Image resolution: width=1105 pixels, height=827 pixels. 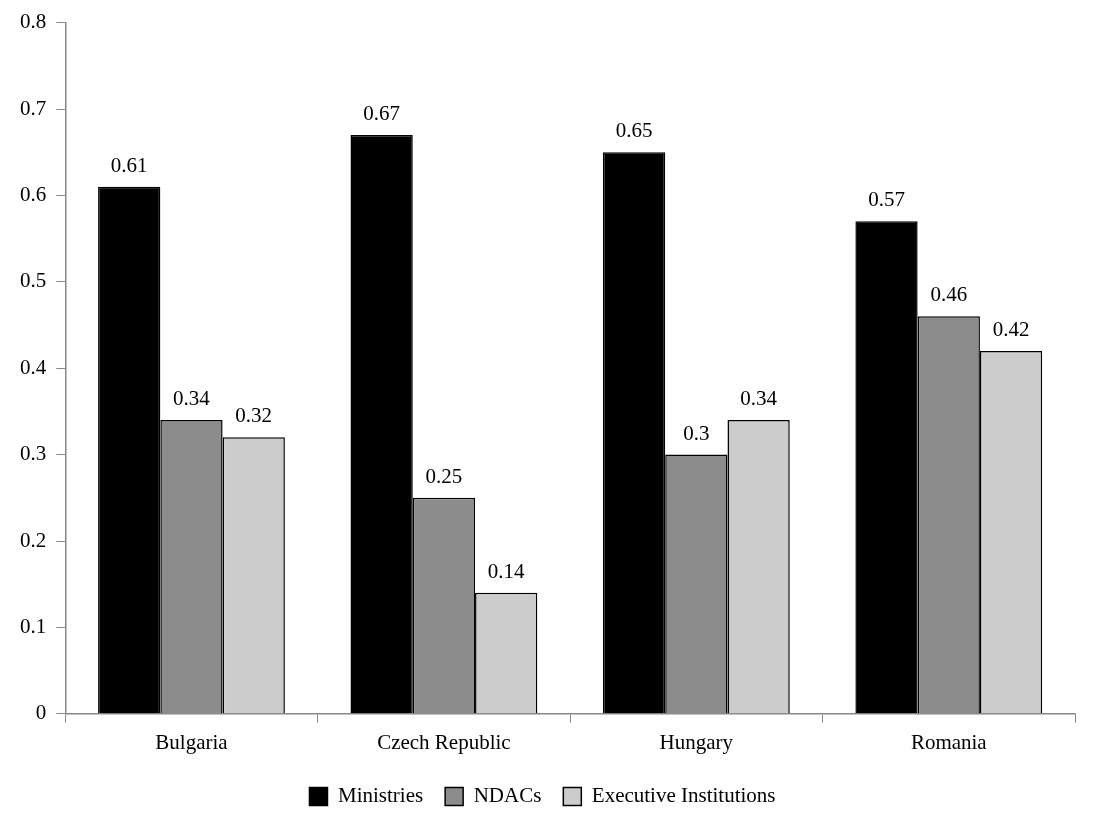 What do you see at coordinates (507, 795) in the screenshot?
I see `legend-label: NDACs` at bounding box center [507, 795].